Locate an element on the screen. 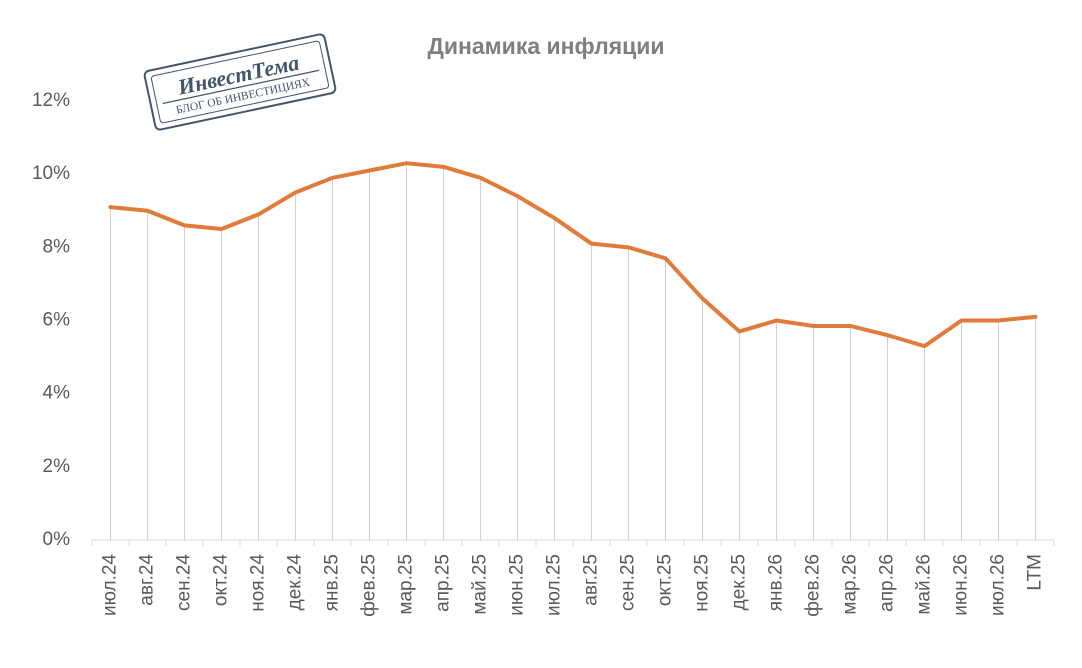 Image resolution: width=1082 pixels, height=668 pixels. y-tick-label: 8% is located at coordinates (57, 246).